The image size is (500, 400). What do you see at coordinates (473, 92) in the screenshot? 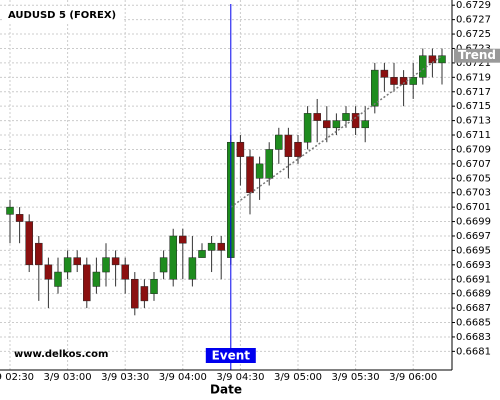
I see `y-tick-label: 0.6717` at bounding box center [473, 92].